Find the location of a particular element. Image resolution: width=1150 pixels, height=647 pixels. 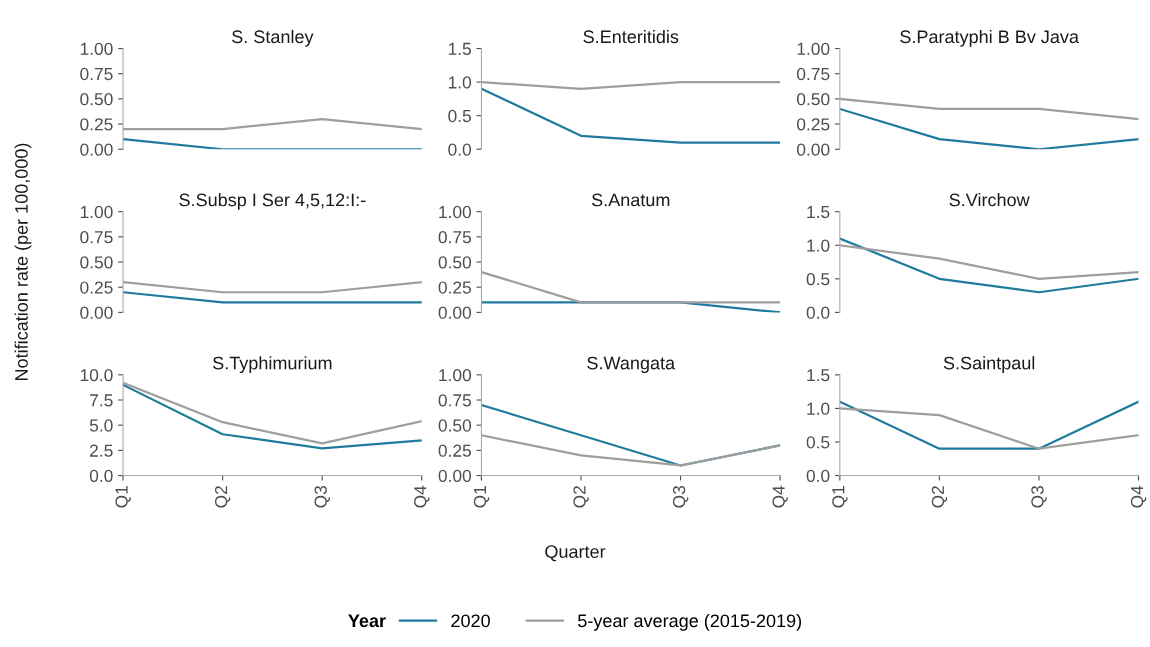

chart-title: S.Subsp I Ser 4,5,12:I:- is located at coordinates (272, 201).